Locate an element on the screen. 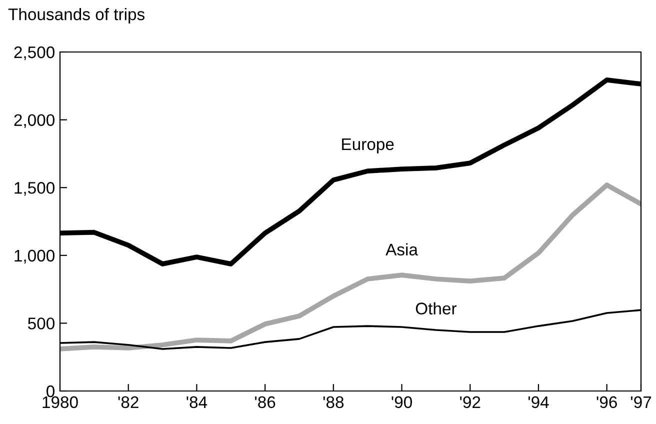 This screenshot has width=656, height=424. x-tick-label: '88 is located at coordinates (333, 402).